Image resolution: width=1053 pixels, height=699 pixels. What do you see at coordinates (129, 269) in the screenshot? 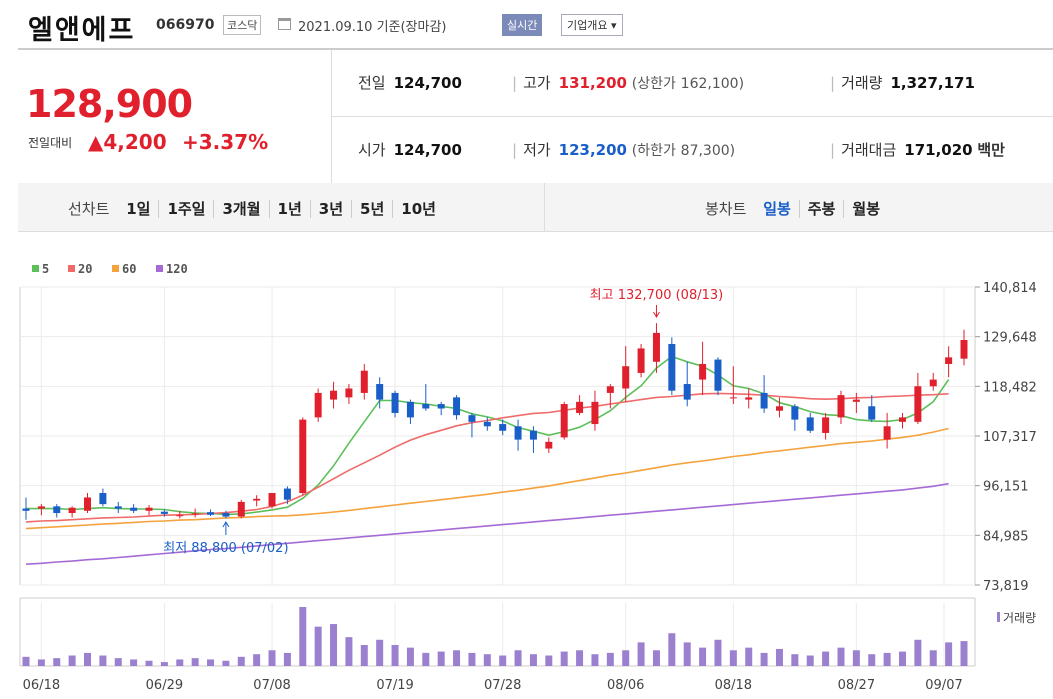
I see `legend-label: 60` at bounding box center [129, 269].